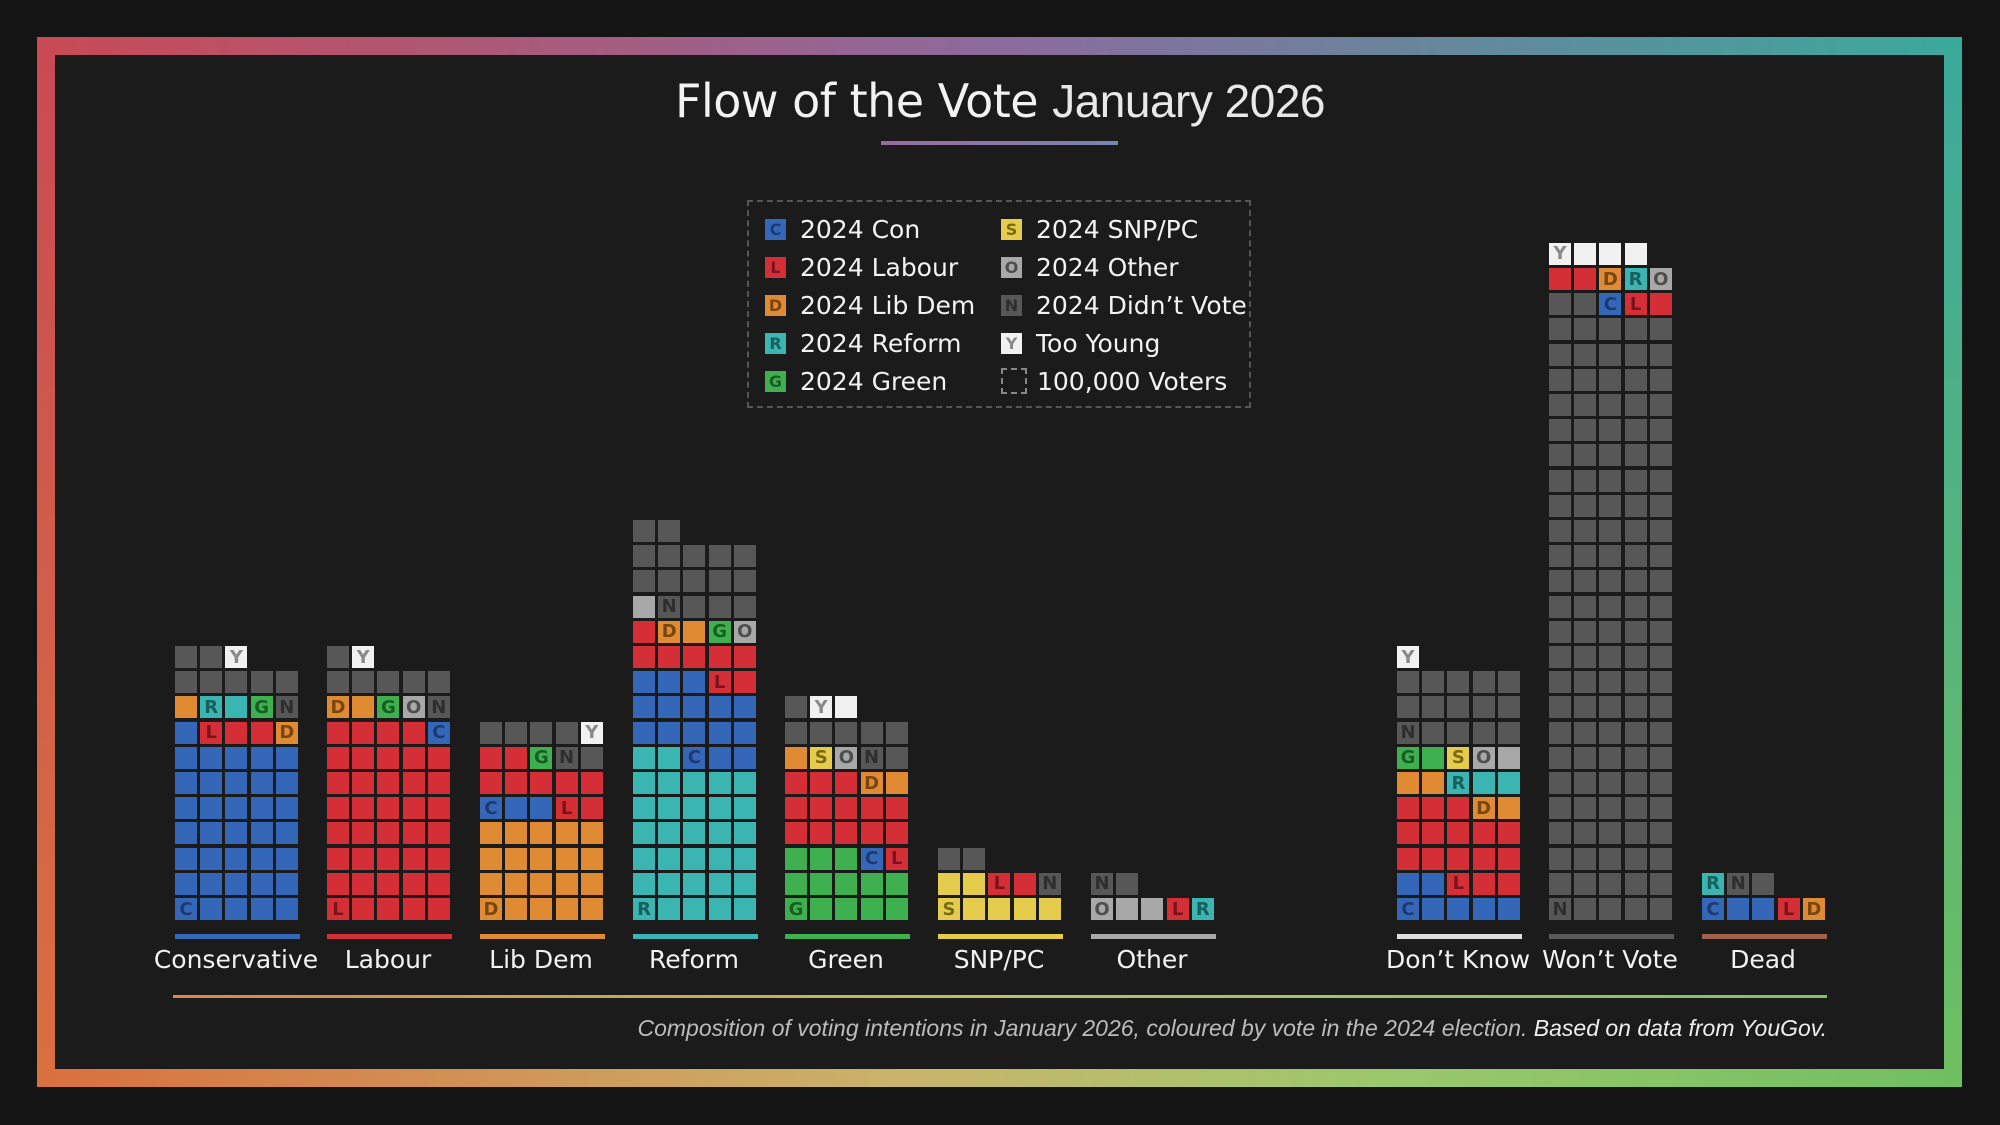 This screenshot has height=1125, width=2000. What do you see at coordinates (775, 267) in the screenshot?
I see `legend-swatch: L` at bounding box center [775, 267].